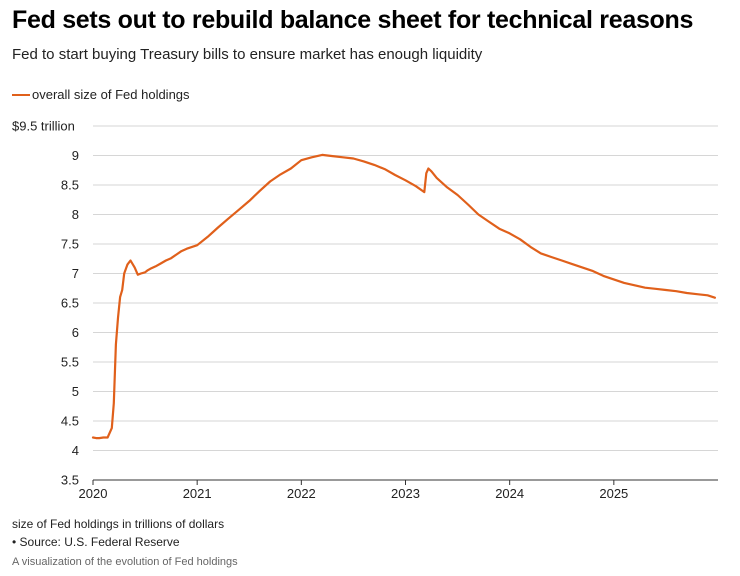 The image size is (740, 576). What do you see at coordinates (70, 185) in the screenshot?
I see `y-tick-label: 8.5` at bounding box center [70, 185].